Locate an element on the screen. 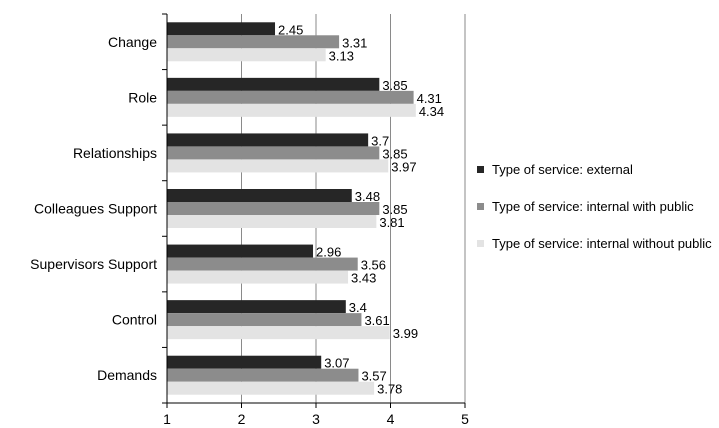  legend-swatch-external is located at coordinates (480, 169).